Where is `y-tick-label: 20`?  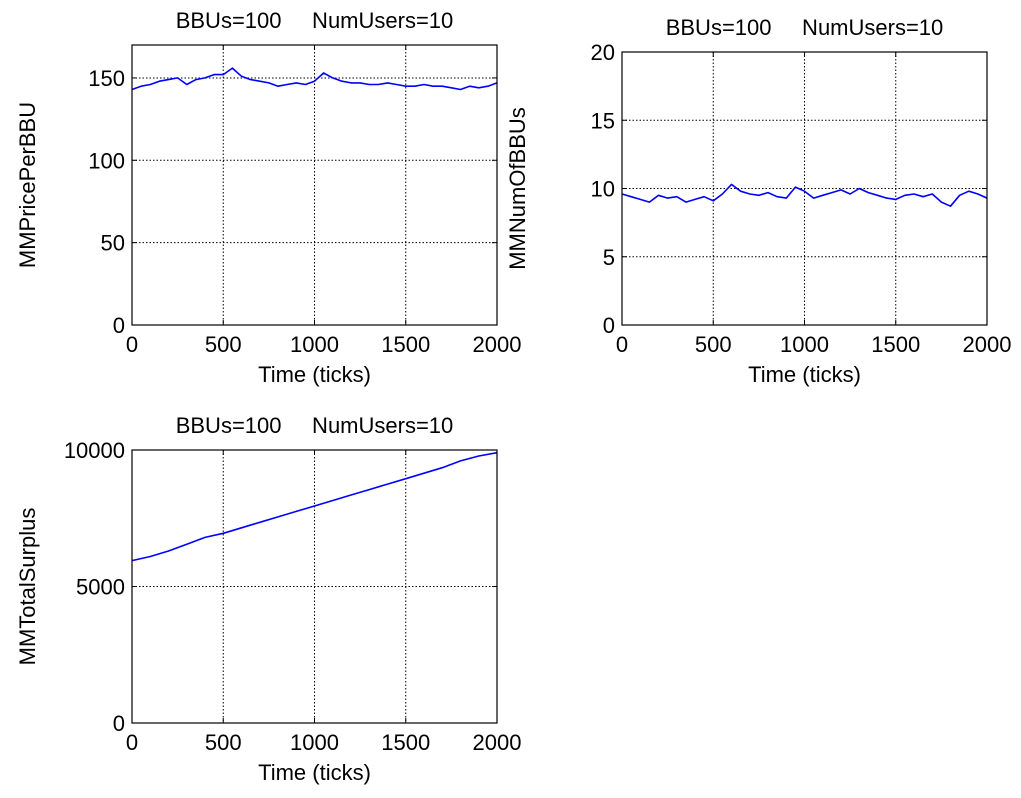 y-tick-label: 20 is located at coordinates (603, 52).